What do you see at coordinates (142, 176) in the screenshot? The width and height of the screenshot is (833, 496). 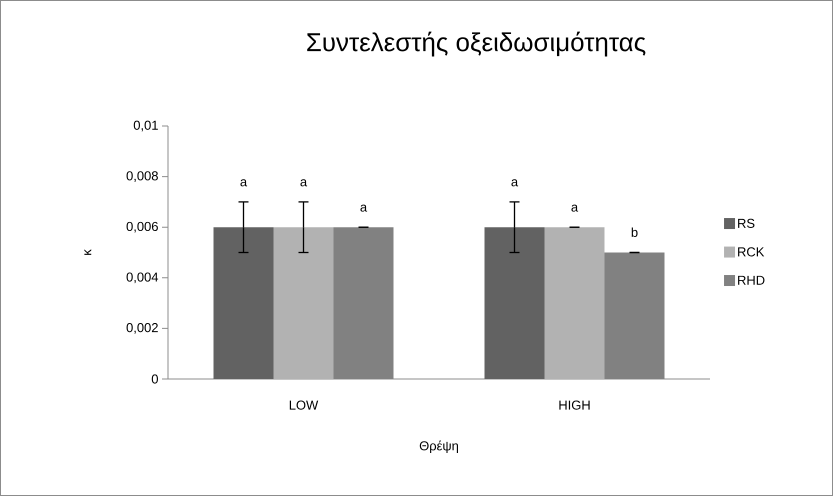 I see `y-tick-label: 0,008` at bounding box center [142, 176].